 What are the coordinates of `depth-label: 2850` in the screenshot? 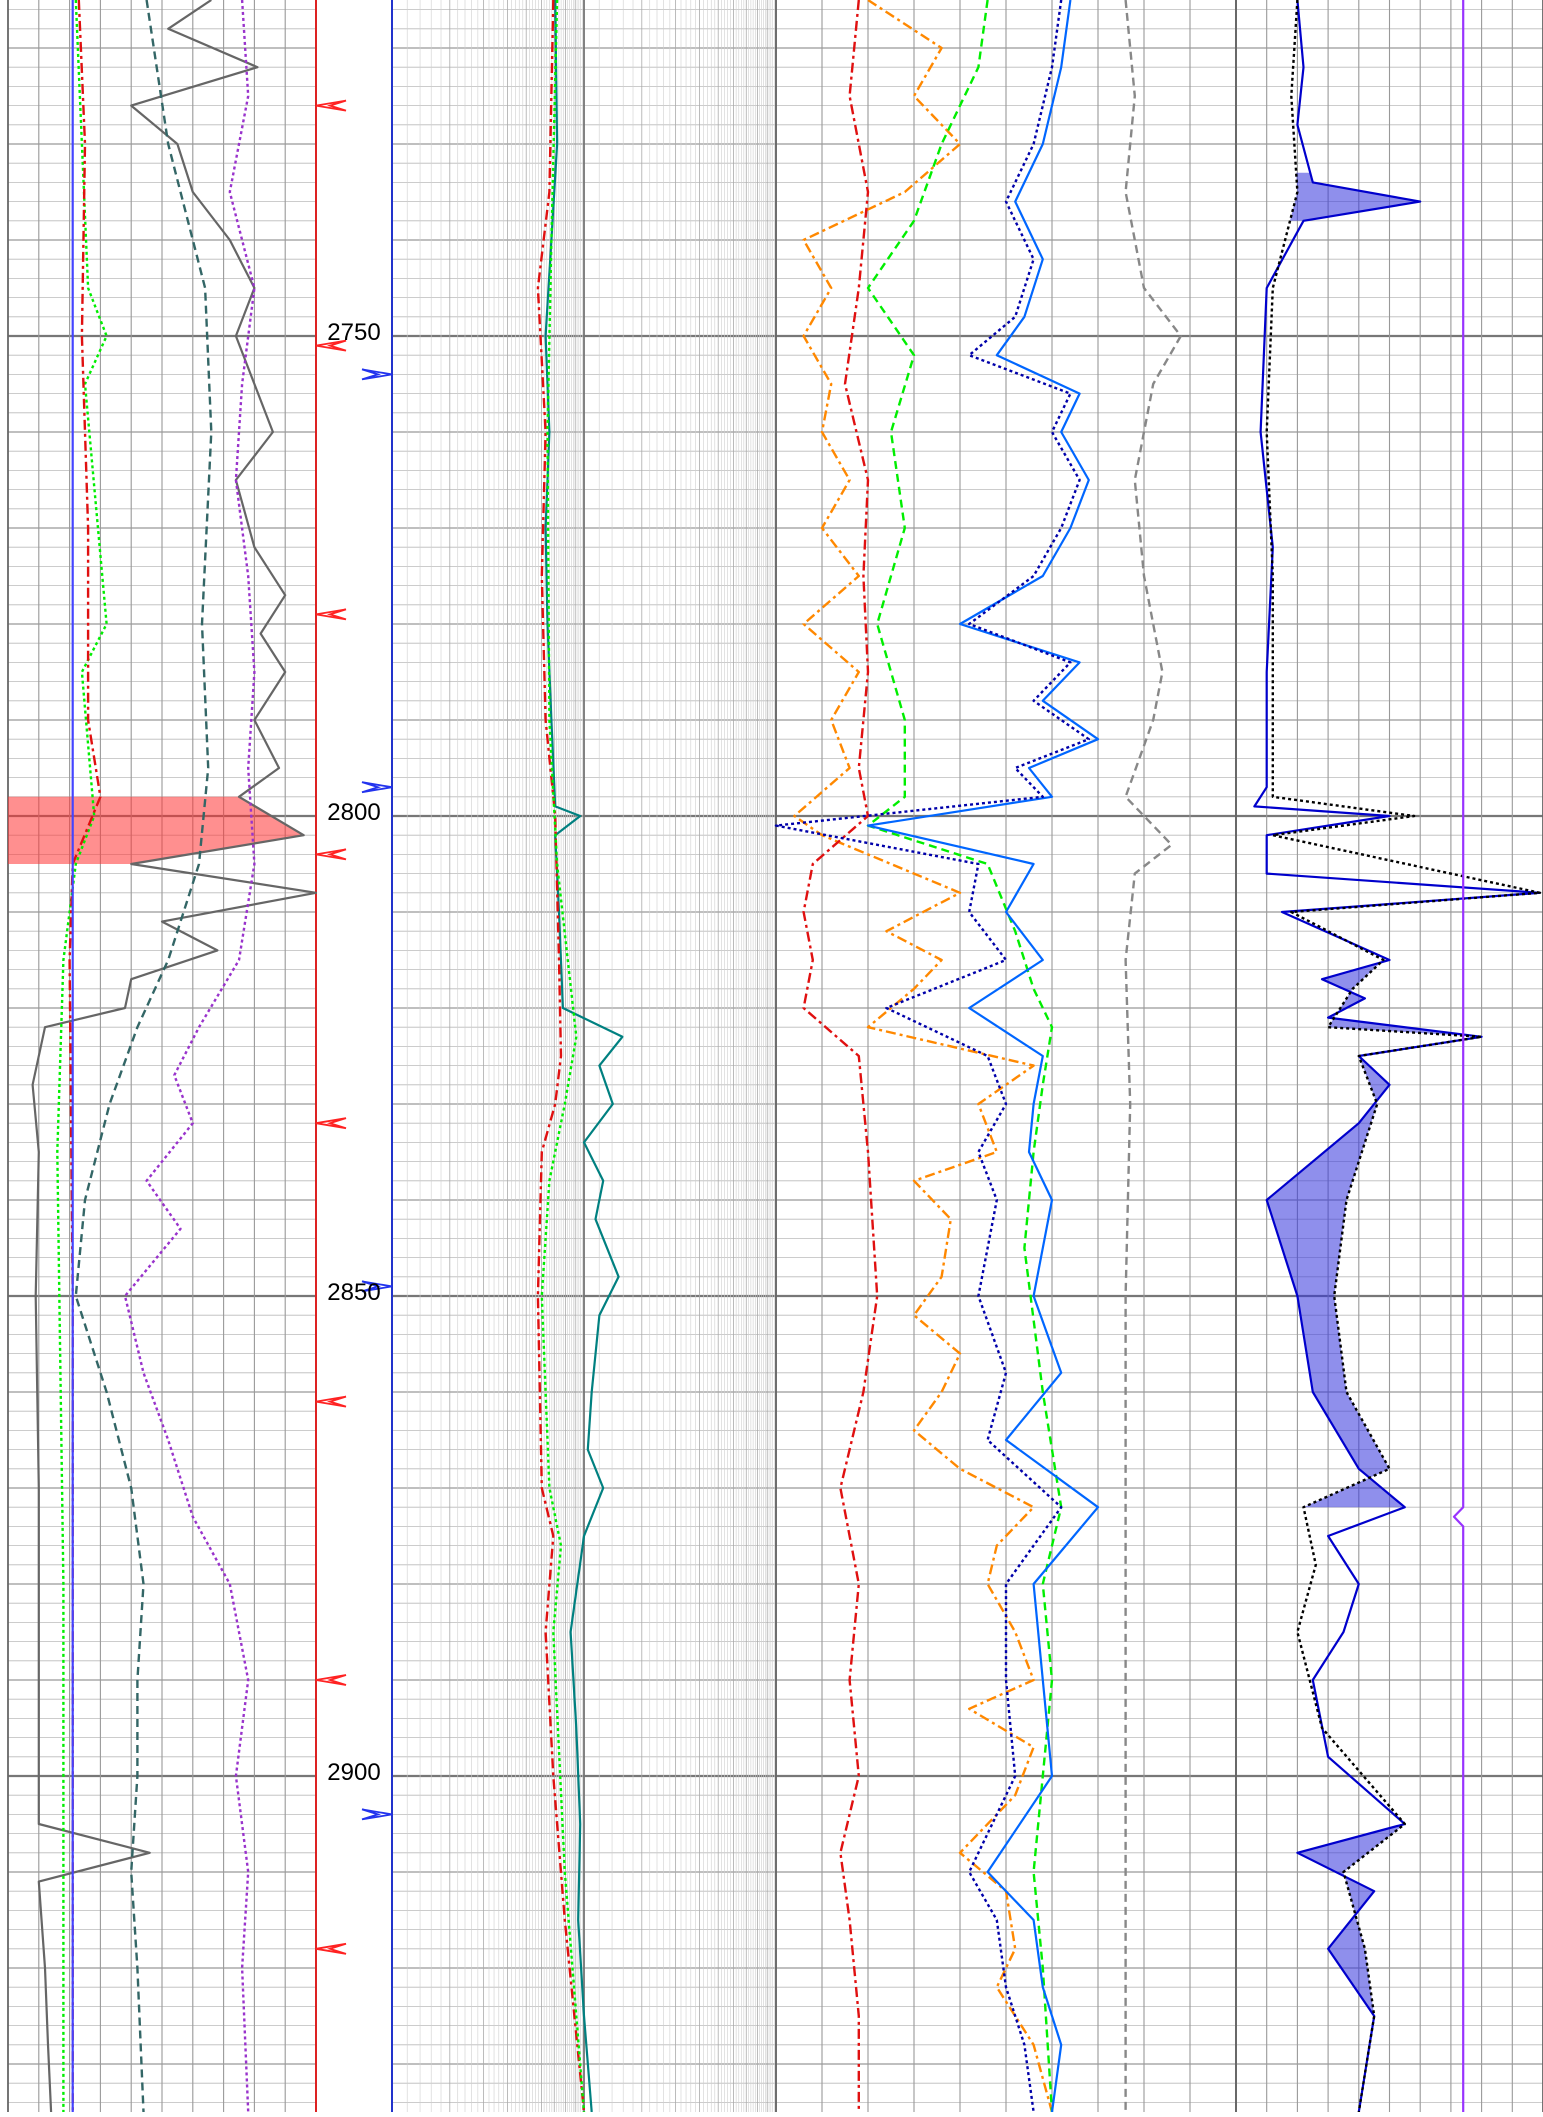 It's located at (353, 1292).